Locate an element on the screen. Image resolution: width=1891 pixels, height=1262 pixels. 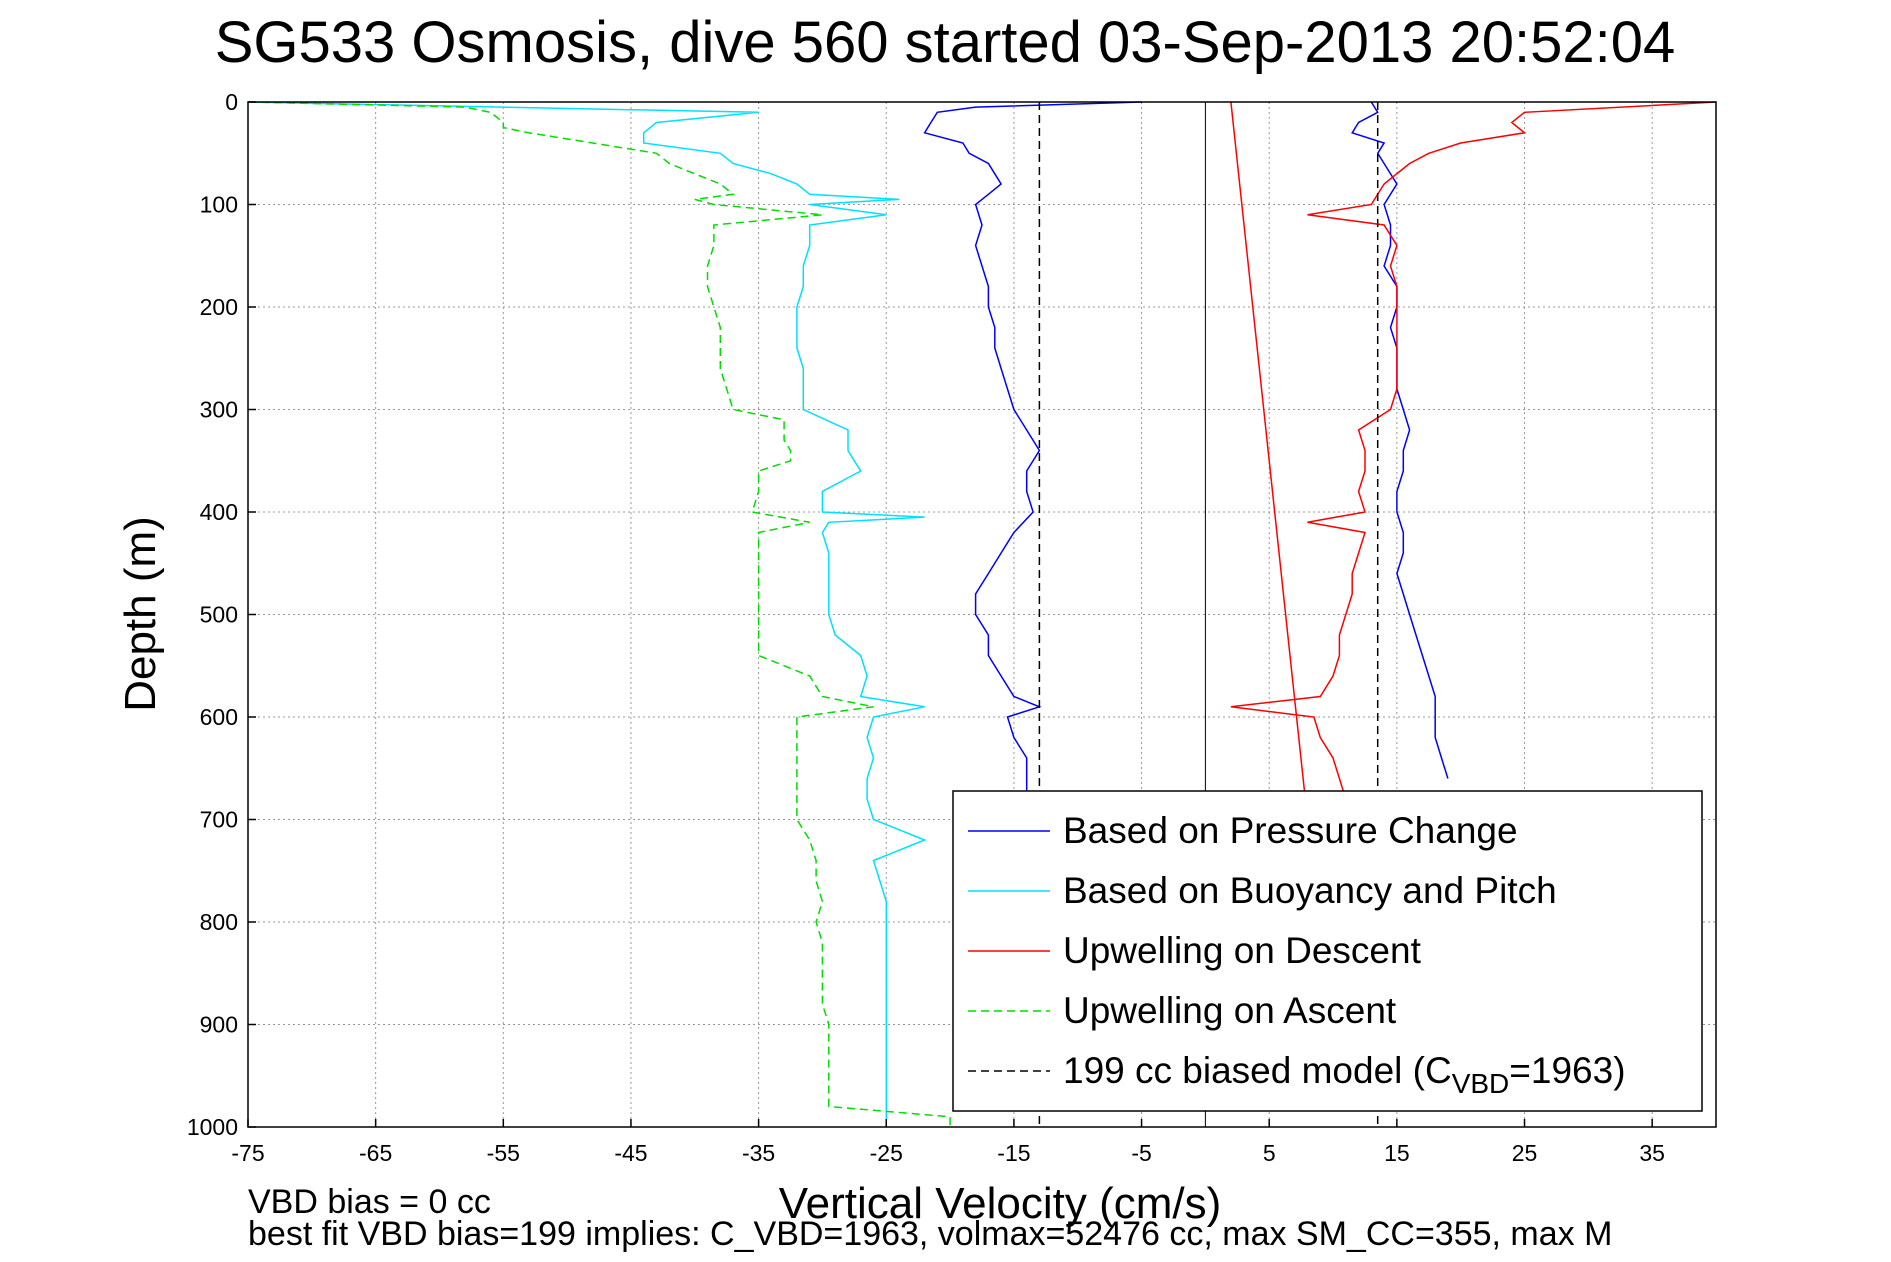
y-tick-label: 400 is located at coordinates (219, 512).